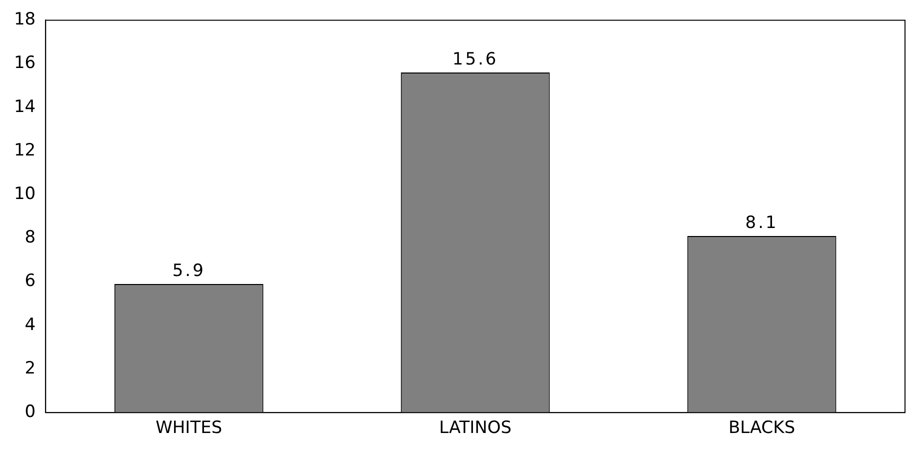 Image resolution: width=912 pixels, height=449 pixels. Describe the element at coordinates (30, 238) in the screenshot. I see `y-tick-label: 8` at that location.